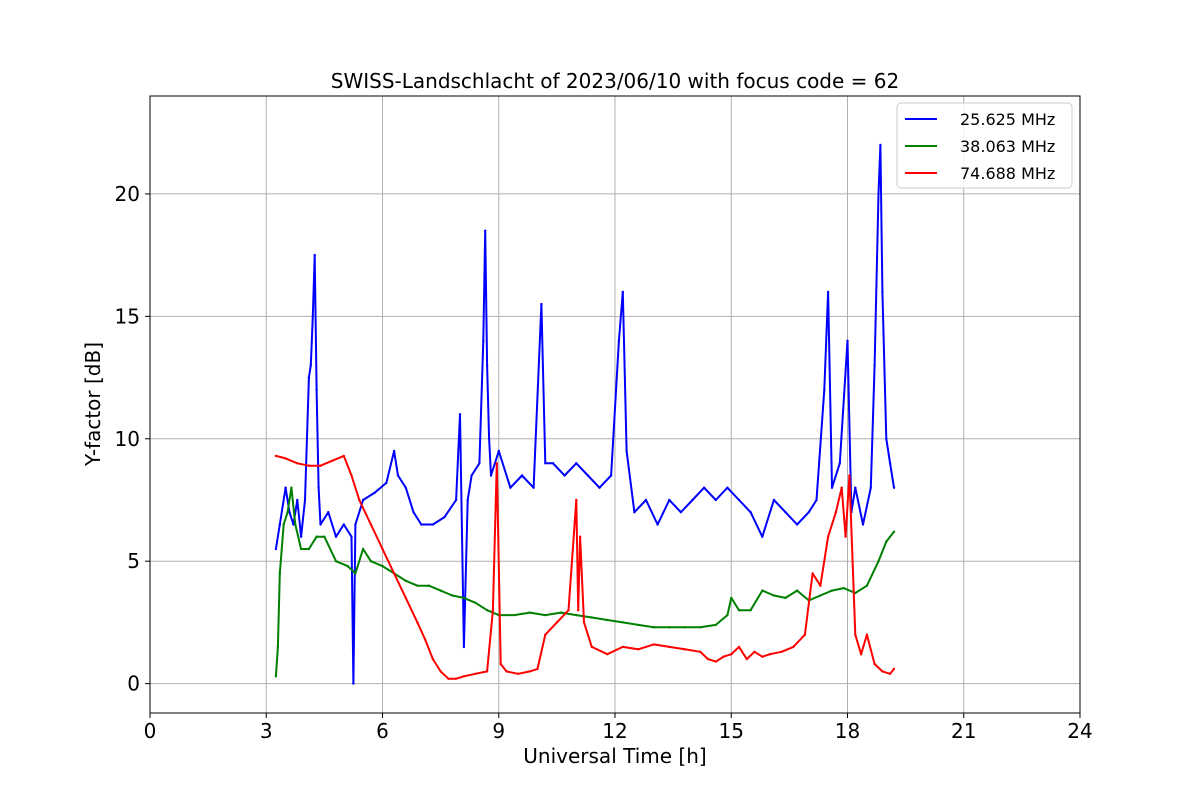 Image resolution: width=1200 pixels, height=800 pixels. I want to click on x-tick-label: 15, so click(731, 731).